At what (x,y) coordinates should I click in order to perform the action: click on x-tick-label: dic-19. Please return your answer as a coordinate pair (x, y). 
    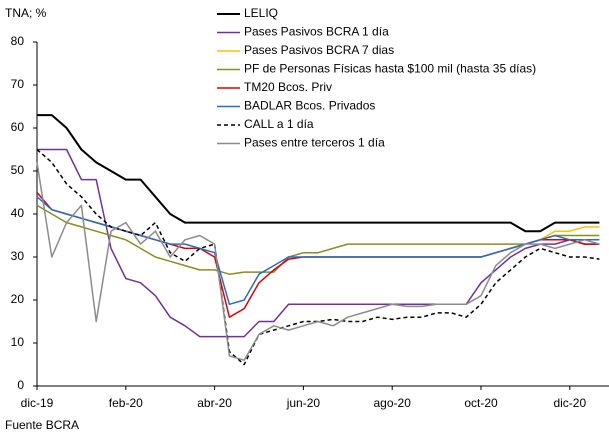
    Looking at the image, I should click on (37, 403).